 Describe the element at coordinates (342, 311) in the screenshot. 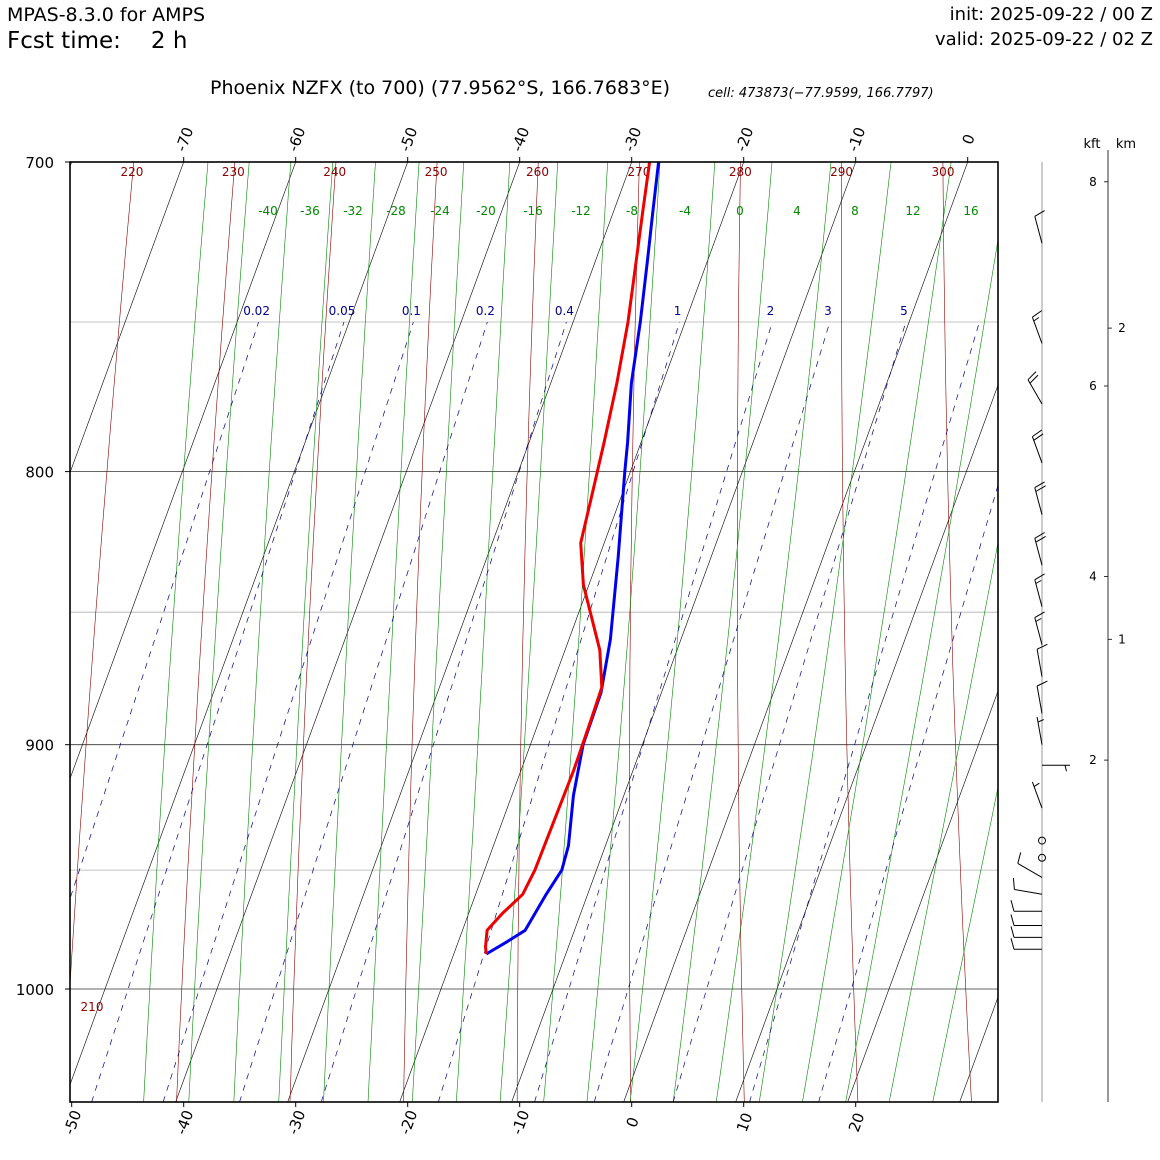

I see `mixing-ratio-label: 0.05` at that location.